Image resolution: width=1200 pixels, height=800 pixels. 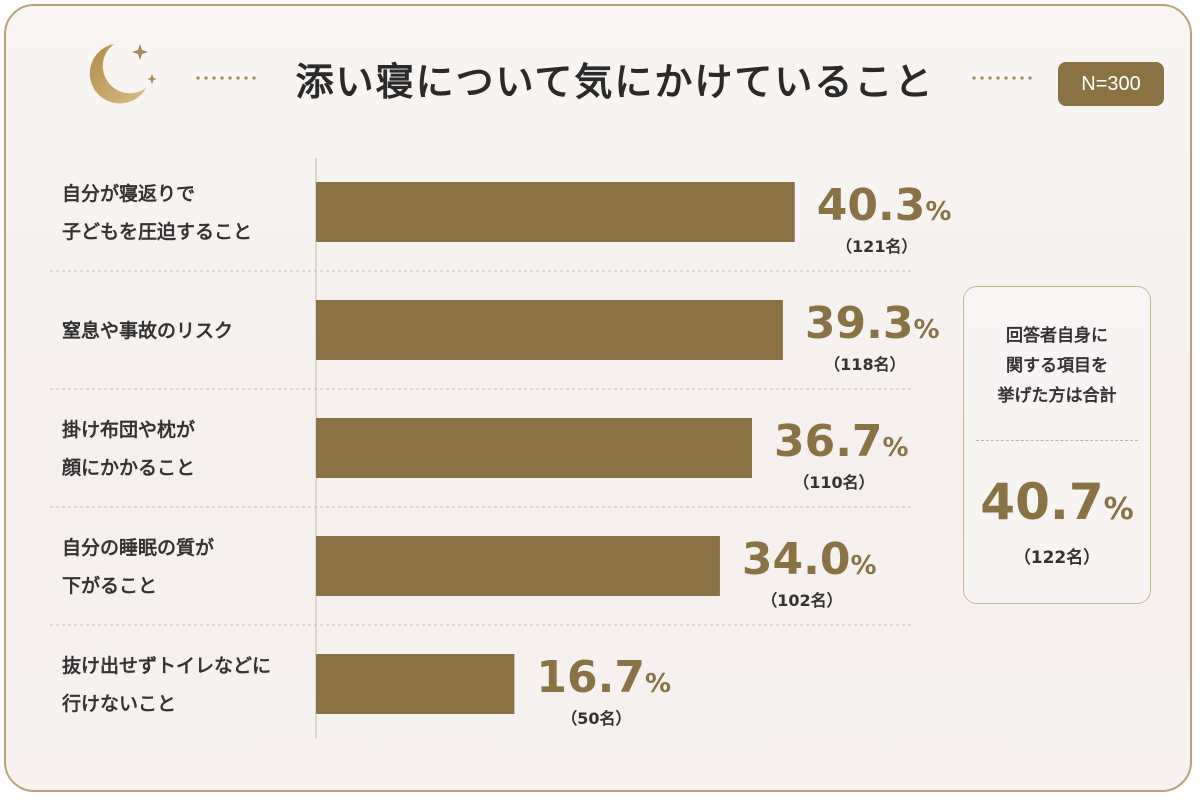 I want to click on value-number: 16.7, so click(x=590, y=677).